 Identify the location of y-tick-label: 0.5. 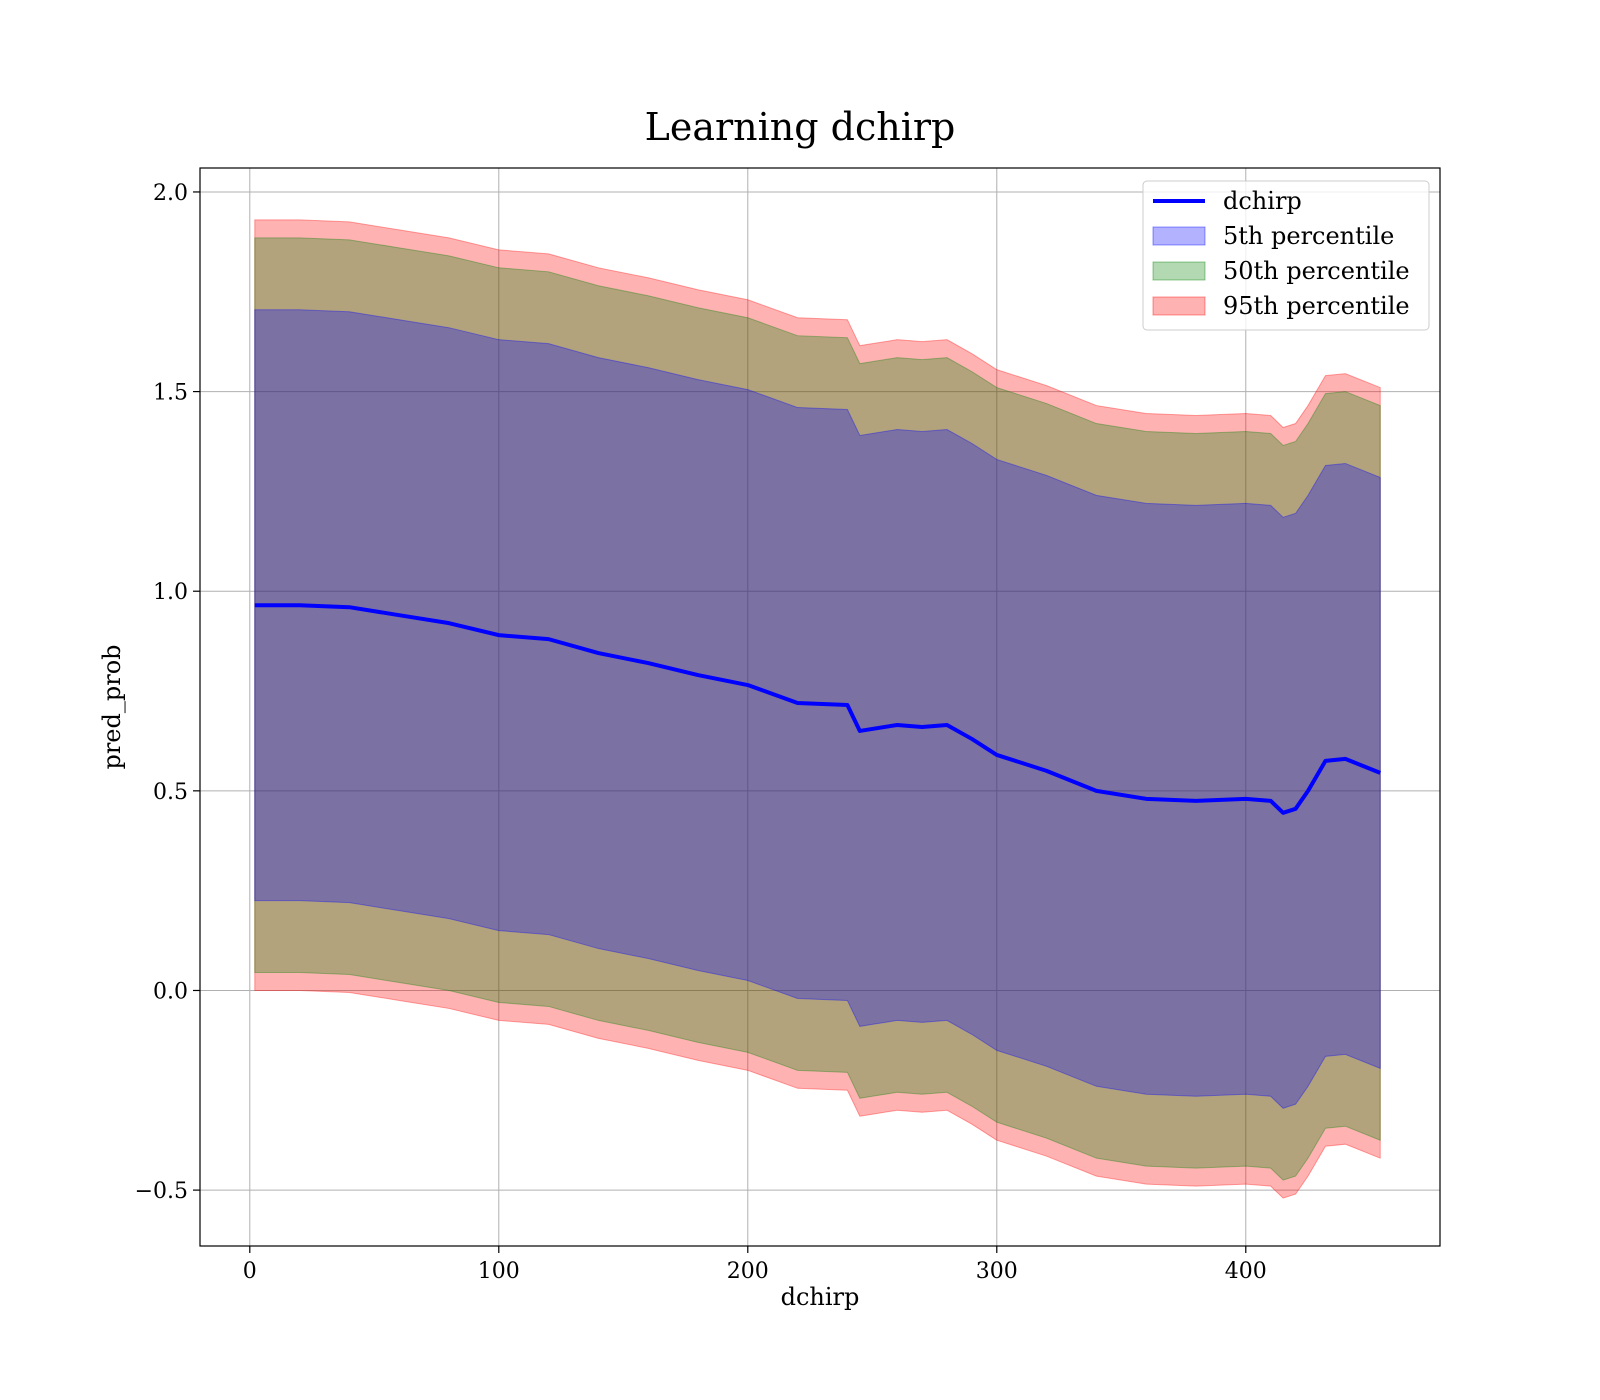
(170, 792).